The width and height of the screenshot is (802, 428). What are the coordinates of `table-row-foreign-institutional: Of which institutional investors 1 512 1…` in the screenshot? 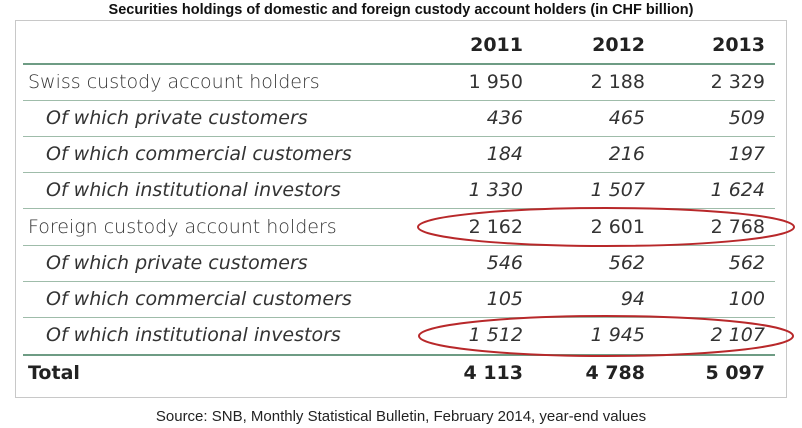 It's located at (399, 335).